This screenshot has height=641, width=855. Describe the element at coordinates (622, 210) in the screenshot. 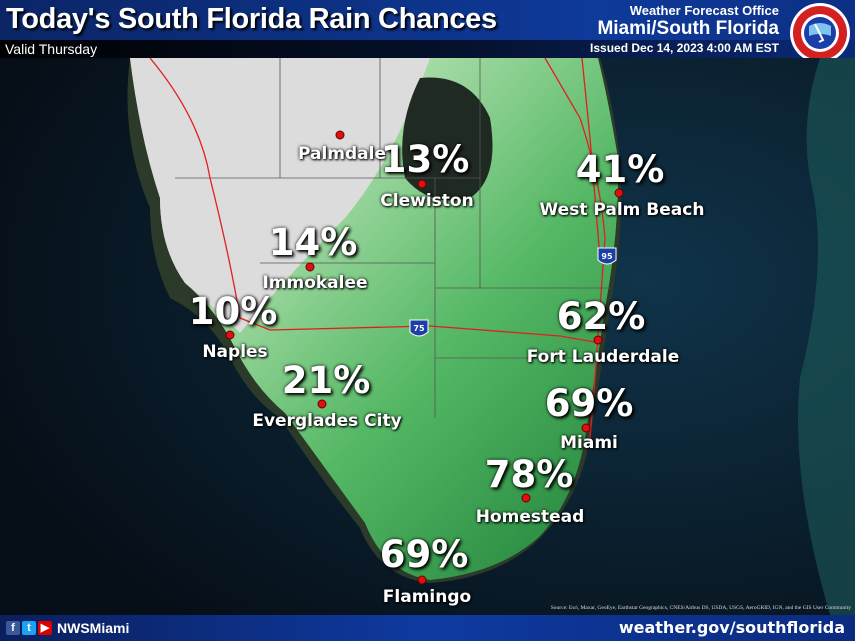

I see `city-label-west-palm-beach: West Palm Beach` at that location.